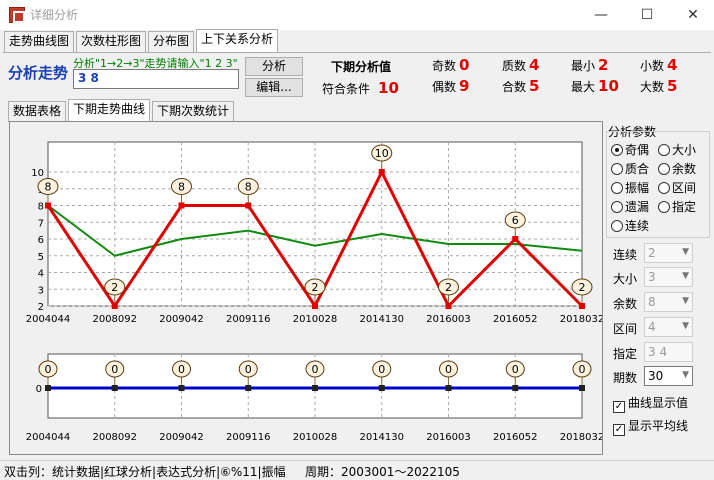 The width and height of the screenshot is (714, 480). Describe the element at coordinates (625, 255) in the screenshot. I see `consecutive-label: 连续` at that location.